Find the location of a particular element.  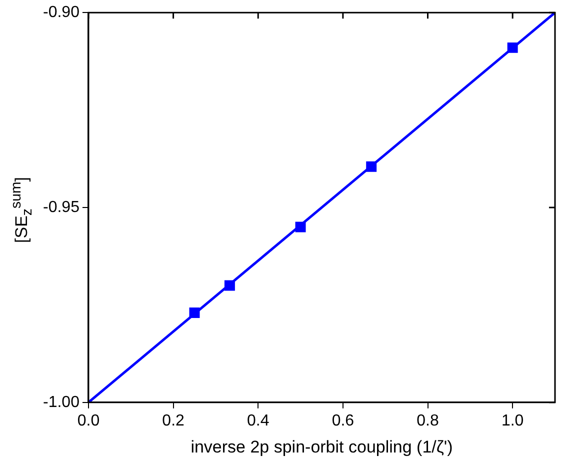

x-axis-title: inverse 2p spin-orbit coupling (1/ζ') is located at coordinates (321, 446).